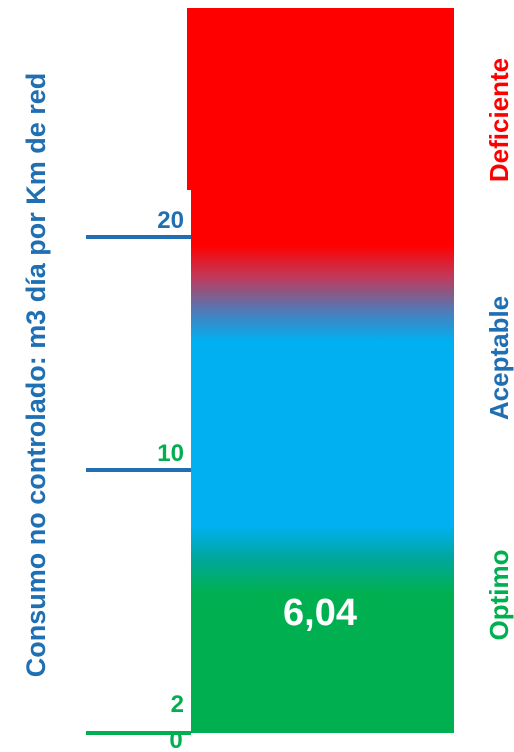  I want to click on tick-label-10: 10, so click(170, 453).